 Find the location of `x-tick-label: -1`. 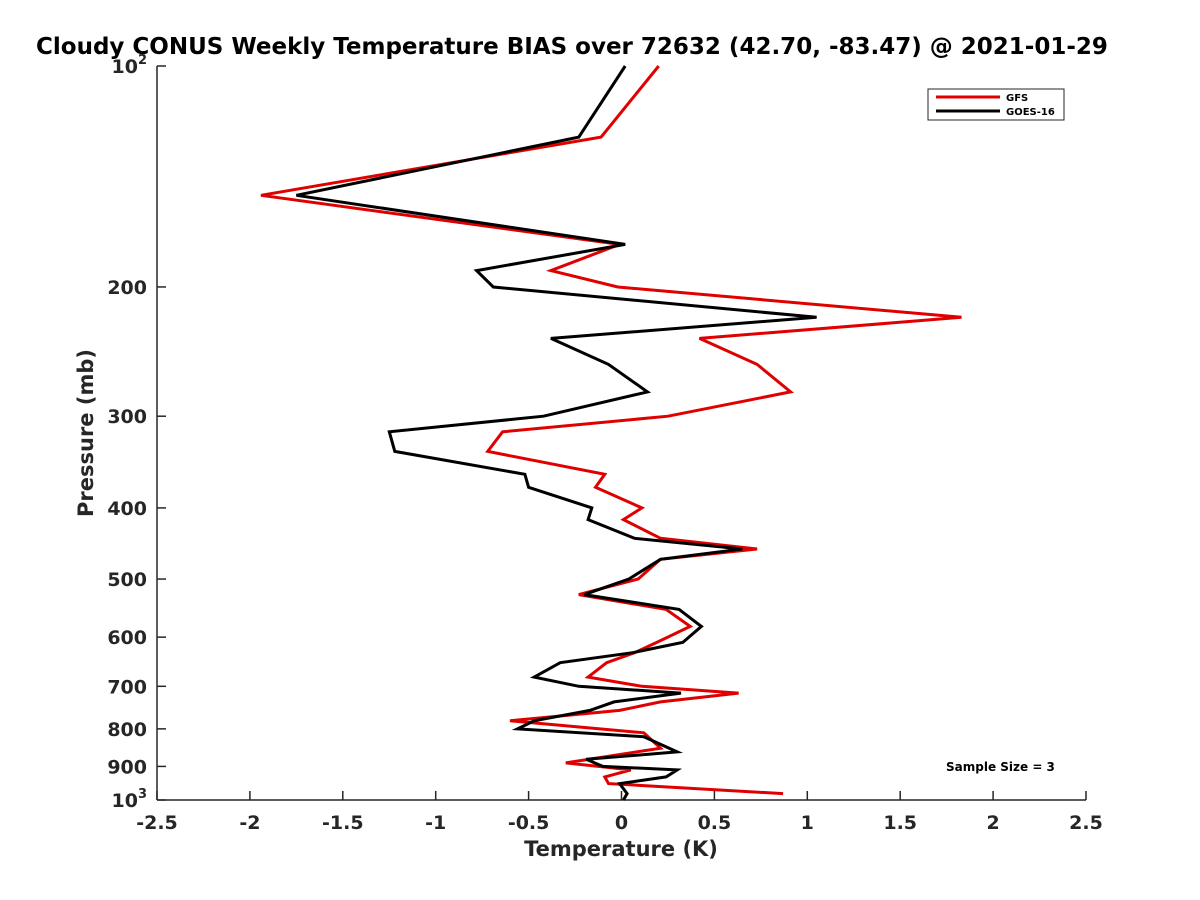

x-tick-label: -1 is located at coordinates (435, 823).